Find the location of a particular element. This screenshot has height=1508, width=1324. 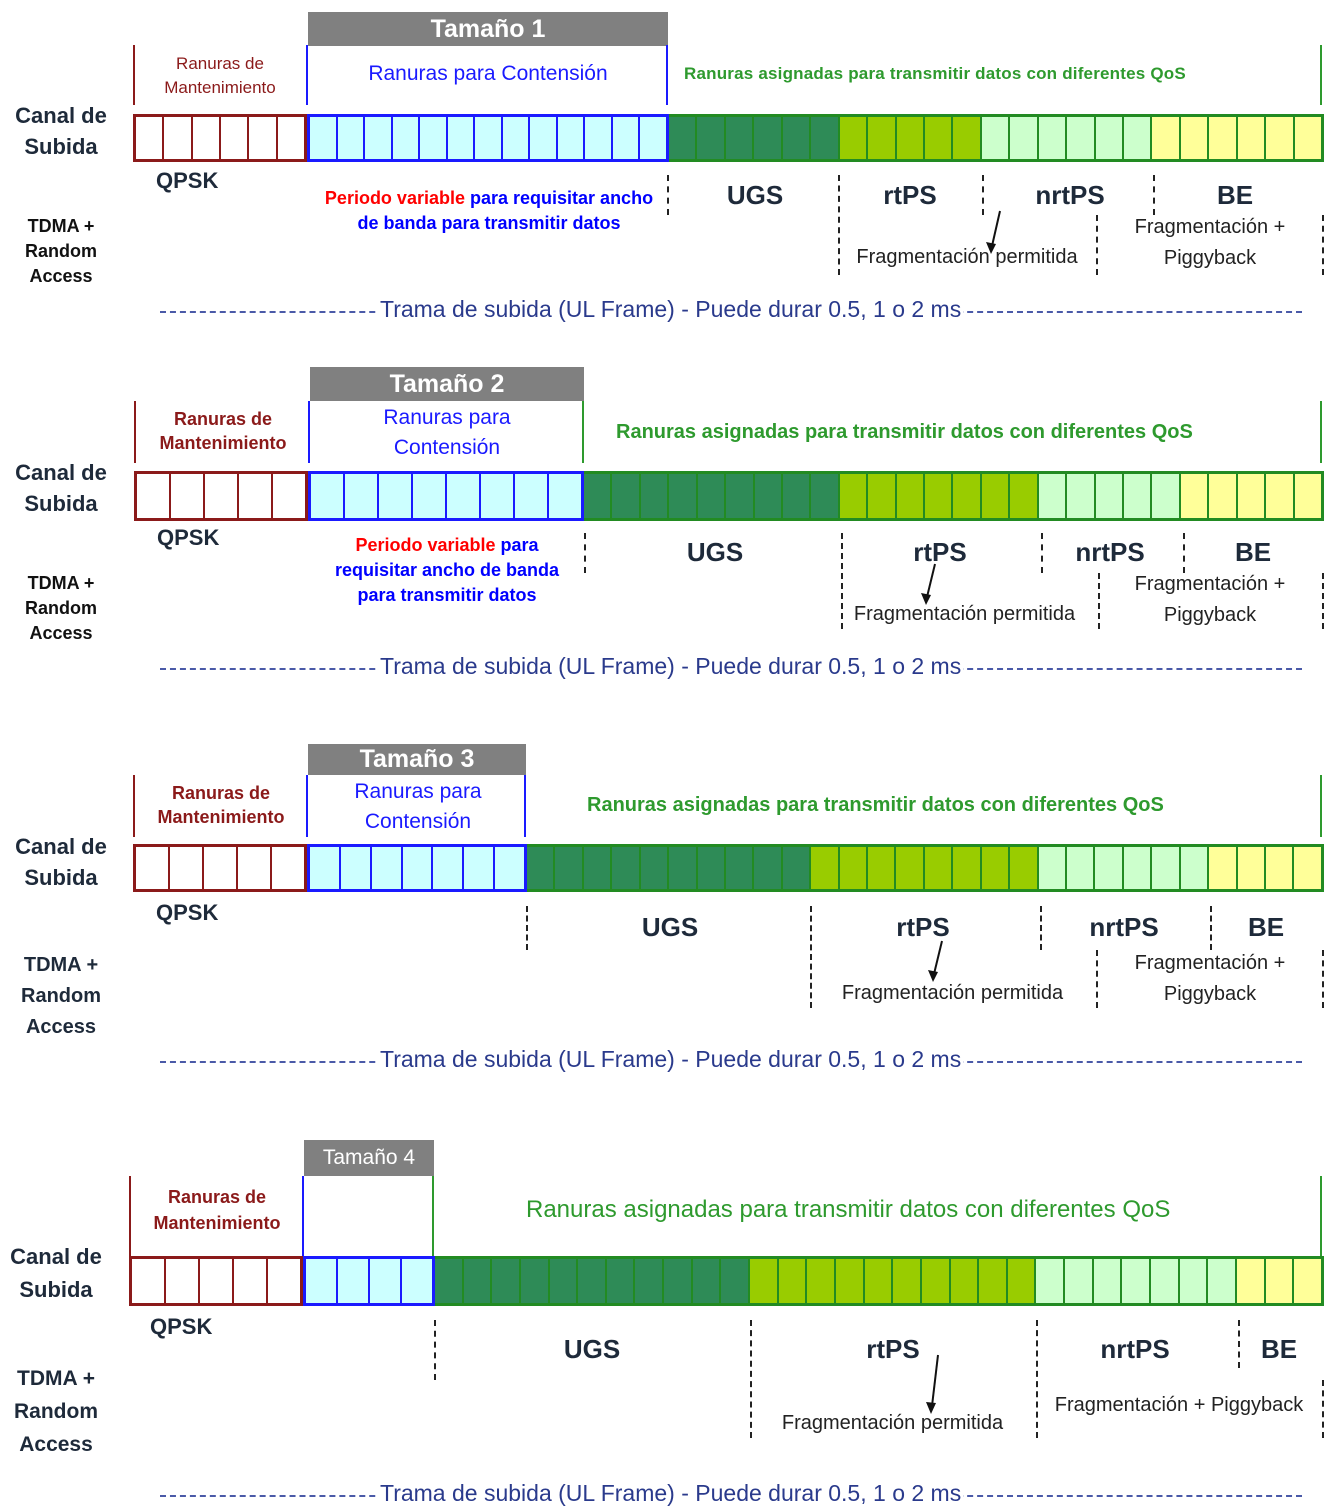

size-label: Tamaño 4 is located at coordinates (369, 1158).